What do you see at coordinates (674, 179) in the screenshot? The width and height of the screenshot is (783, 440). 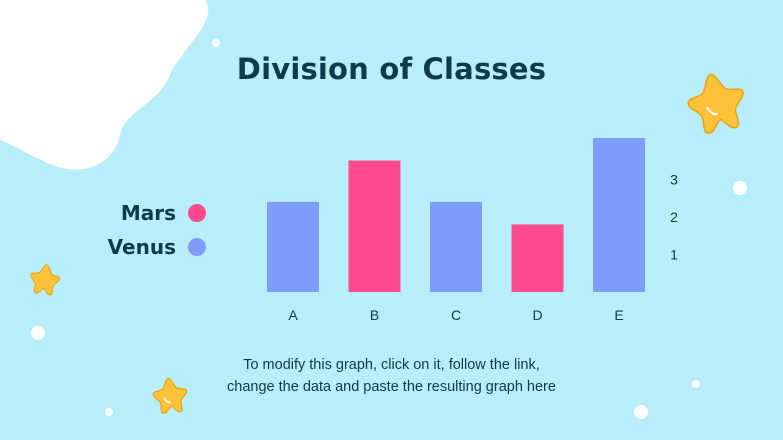 I see `y-tick-label: 3` at bounding box center [674, 179].